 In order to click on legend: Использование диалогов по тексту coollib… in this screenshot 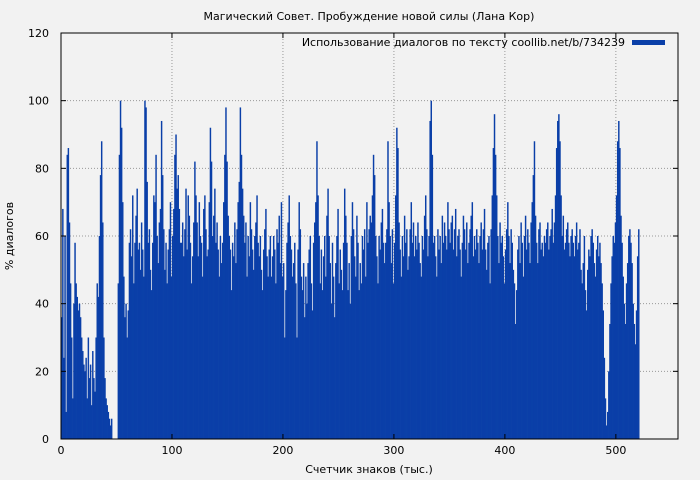, I will do `click(483, 42)`.